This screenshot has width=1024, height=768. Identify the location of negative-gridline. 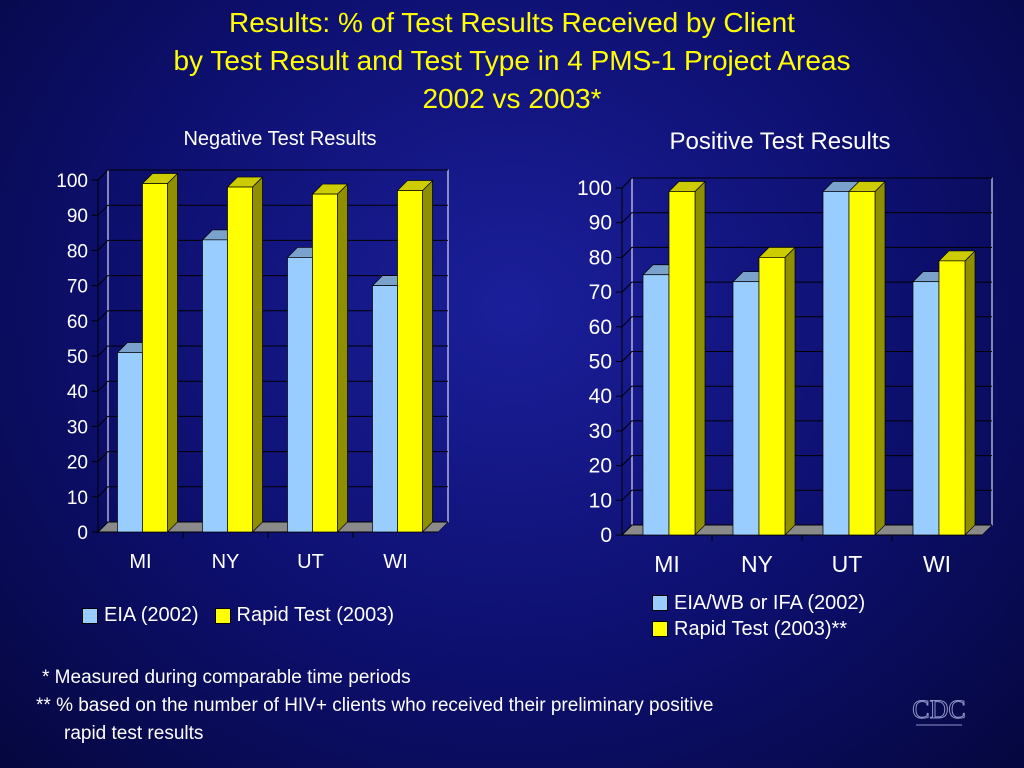
(272, 175).